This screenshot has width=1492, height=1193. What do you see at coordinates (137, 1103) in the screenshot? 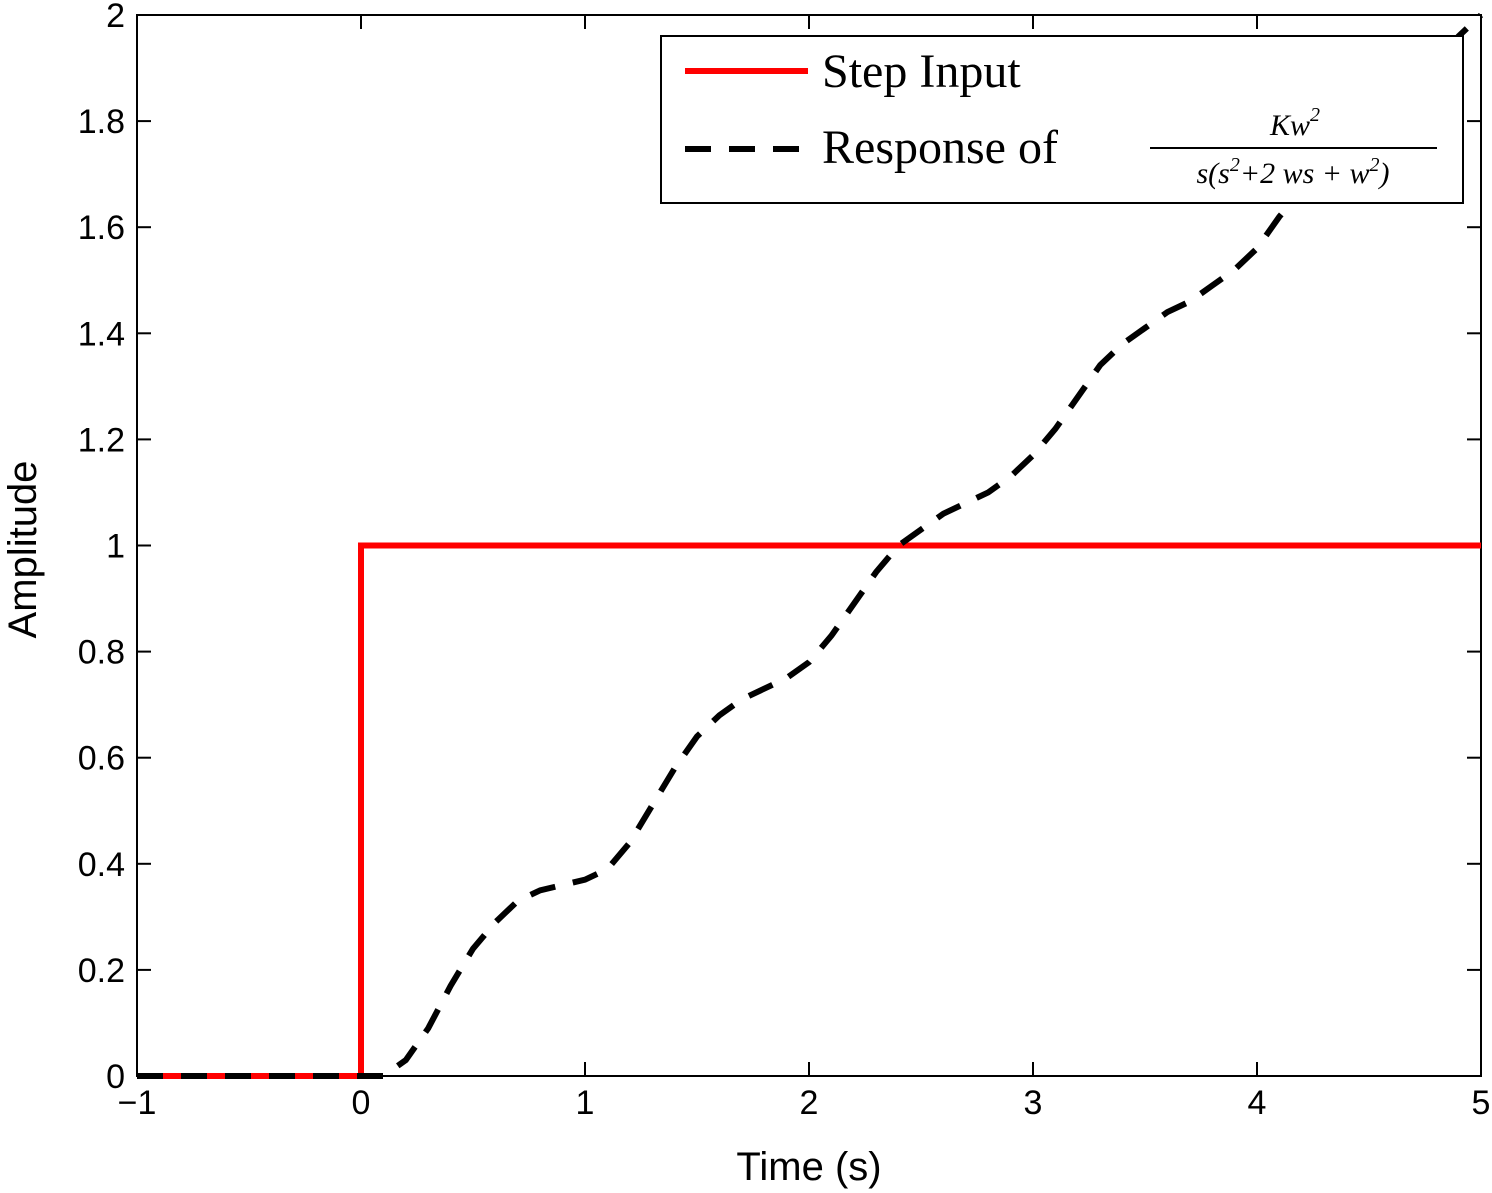
I see `x-tick-label: −1` at bounding box center [137, 1103].